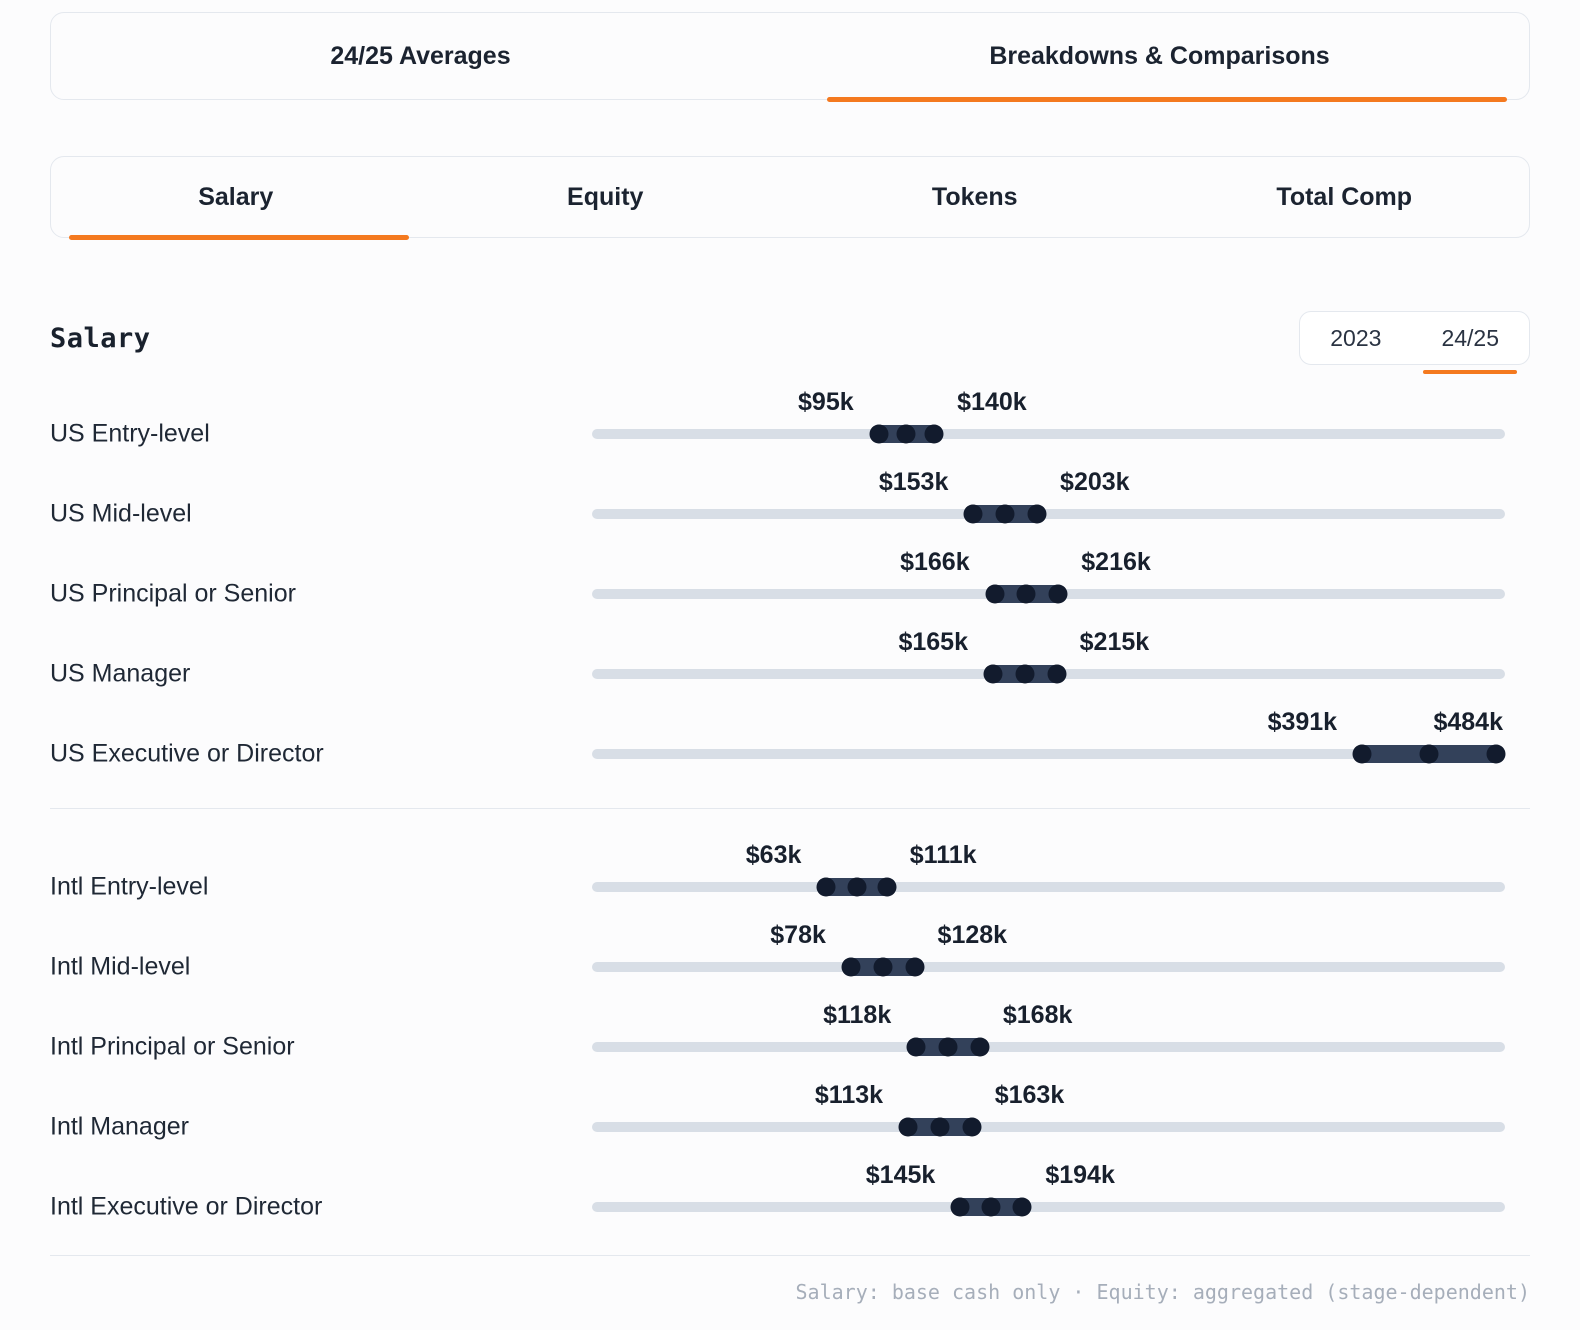 The image size is (1580, 1330). I want to click on slider-track: $113k $163k, so click(1048, 1109).